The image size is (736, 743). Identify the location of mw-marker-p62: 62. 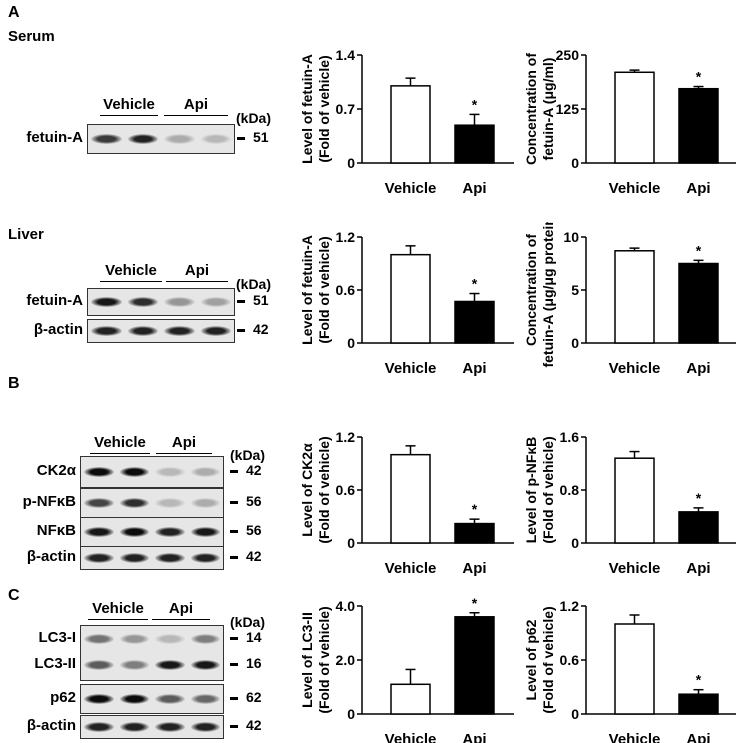
(246, 697).